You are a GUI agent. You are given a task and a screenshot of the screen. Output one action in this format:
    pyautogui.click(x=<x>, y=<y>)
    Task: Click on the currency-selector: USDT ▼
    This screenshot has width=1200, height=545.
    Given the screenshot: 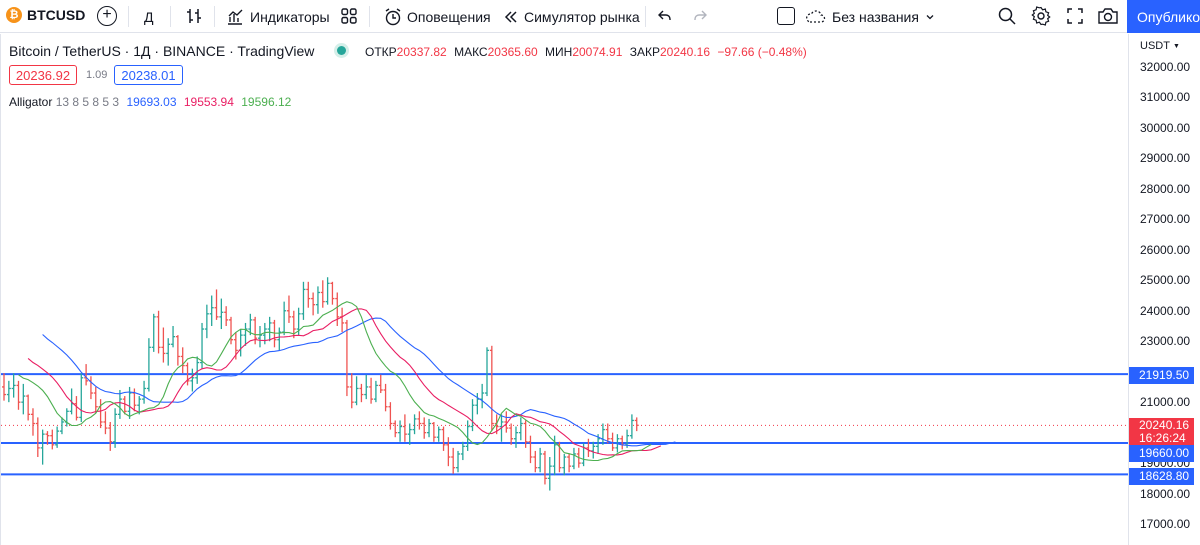 What is the action you would take?
    pyautogui.click(x=1160, y=46)
    